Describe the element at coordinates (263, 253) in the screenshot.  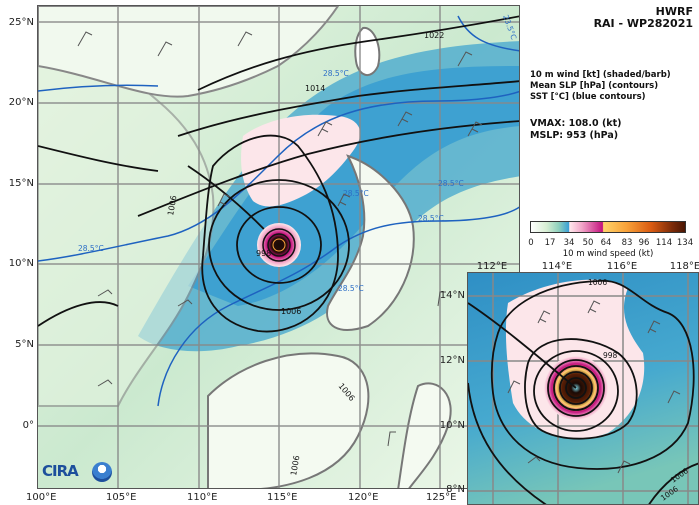
I see `slp-label-998: 998` at that location.